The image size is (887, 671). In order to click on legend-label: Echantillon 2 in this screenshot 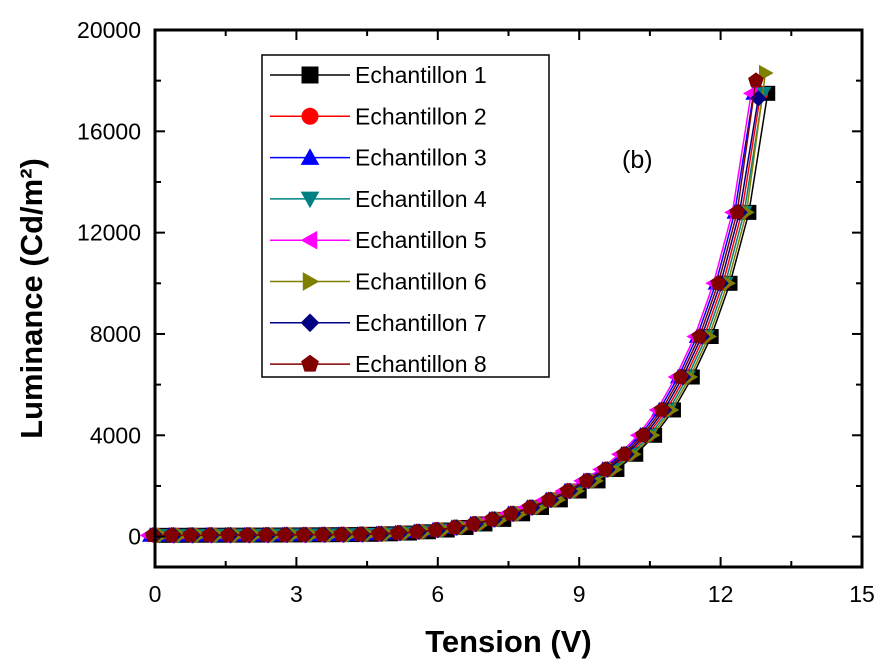, I will do `click(421, 116)`.